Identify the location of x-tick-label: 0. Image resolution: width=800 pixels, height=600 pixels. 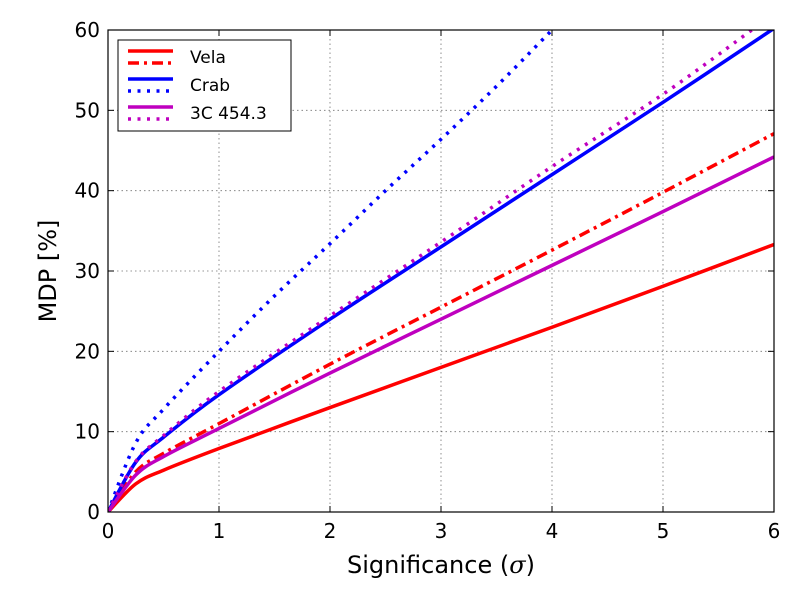
(108, 531).